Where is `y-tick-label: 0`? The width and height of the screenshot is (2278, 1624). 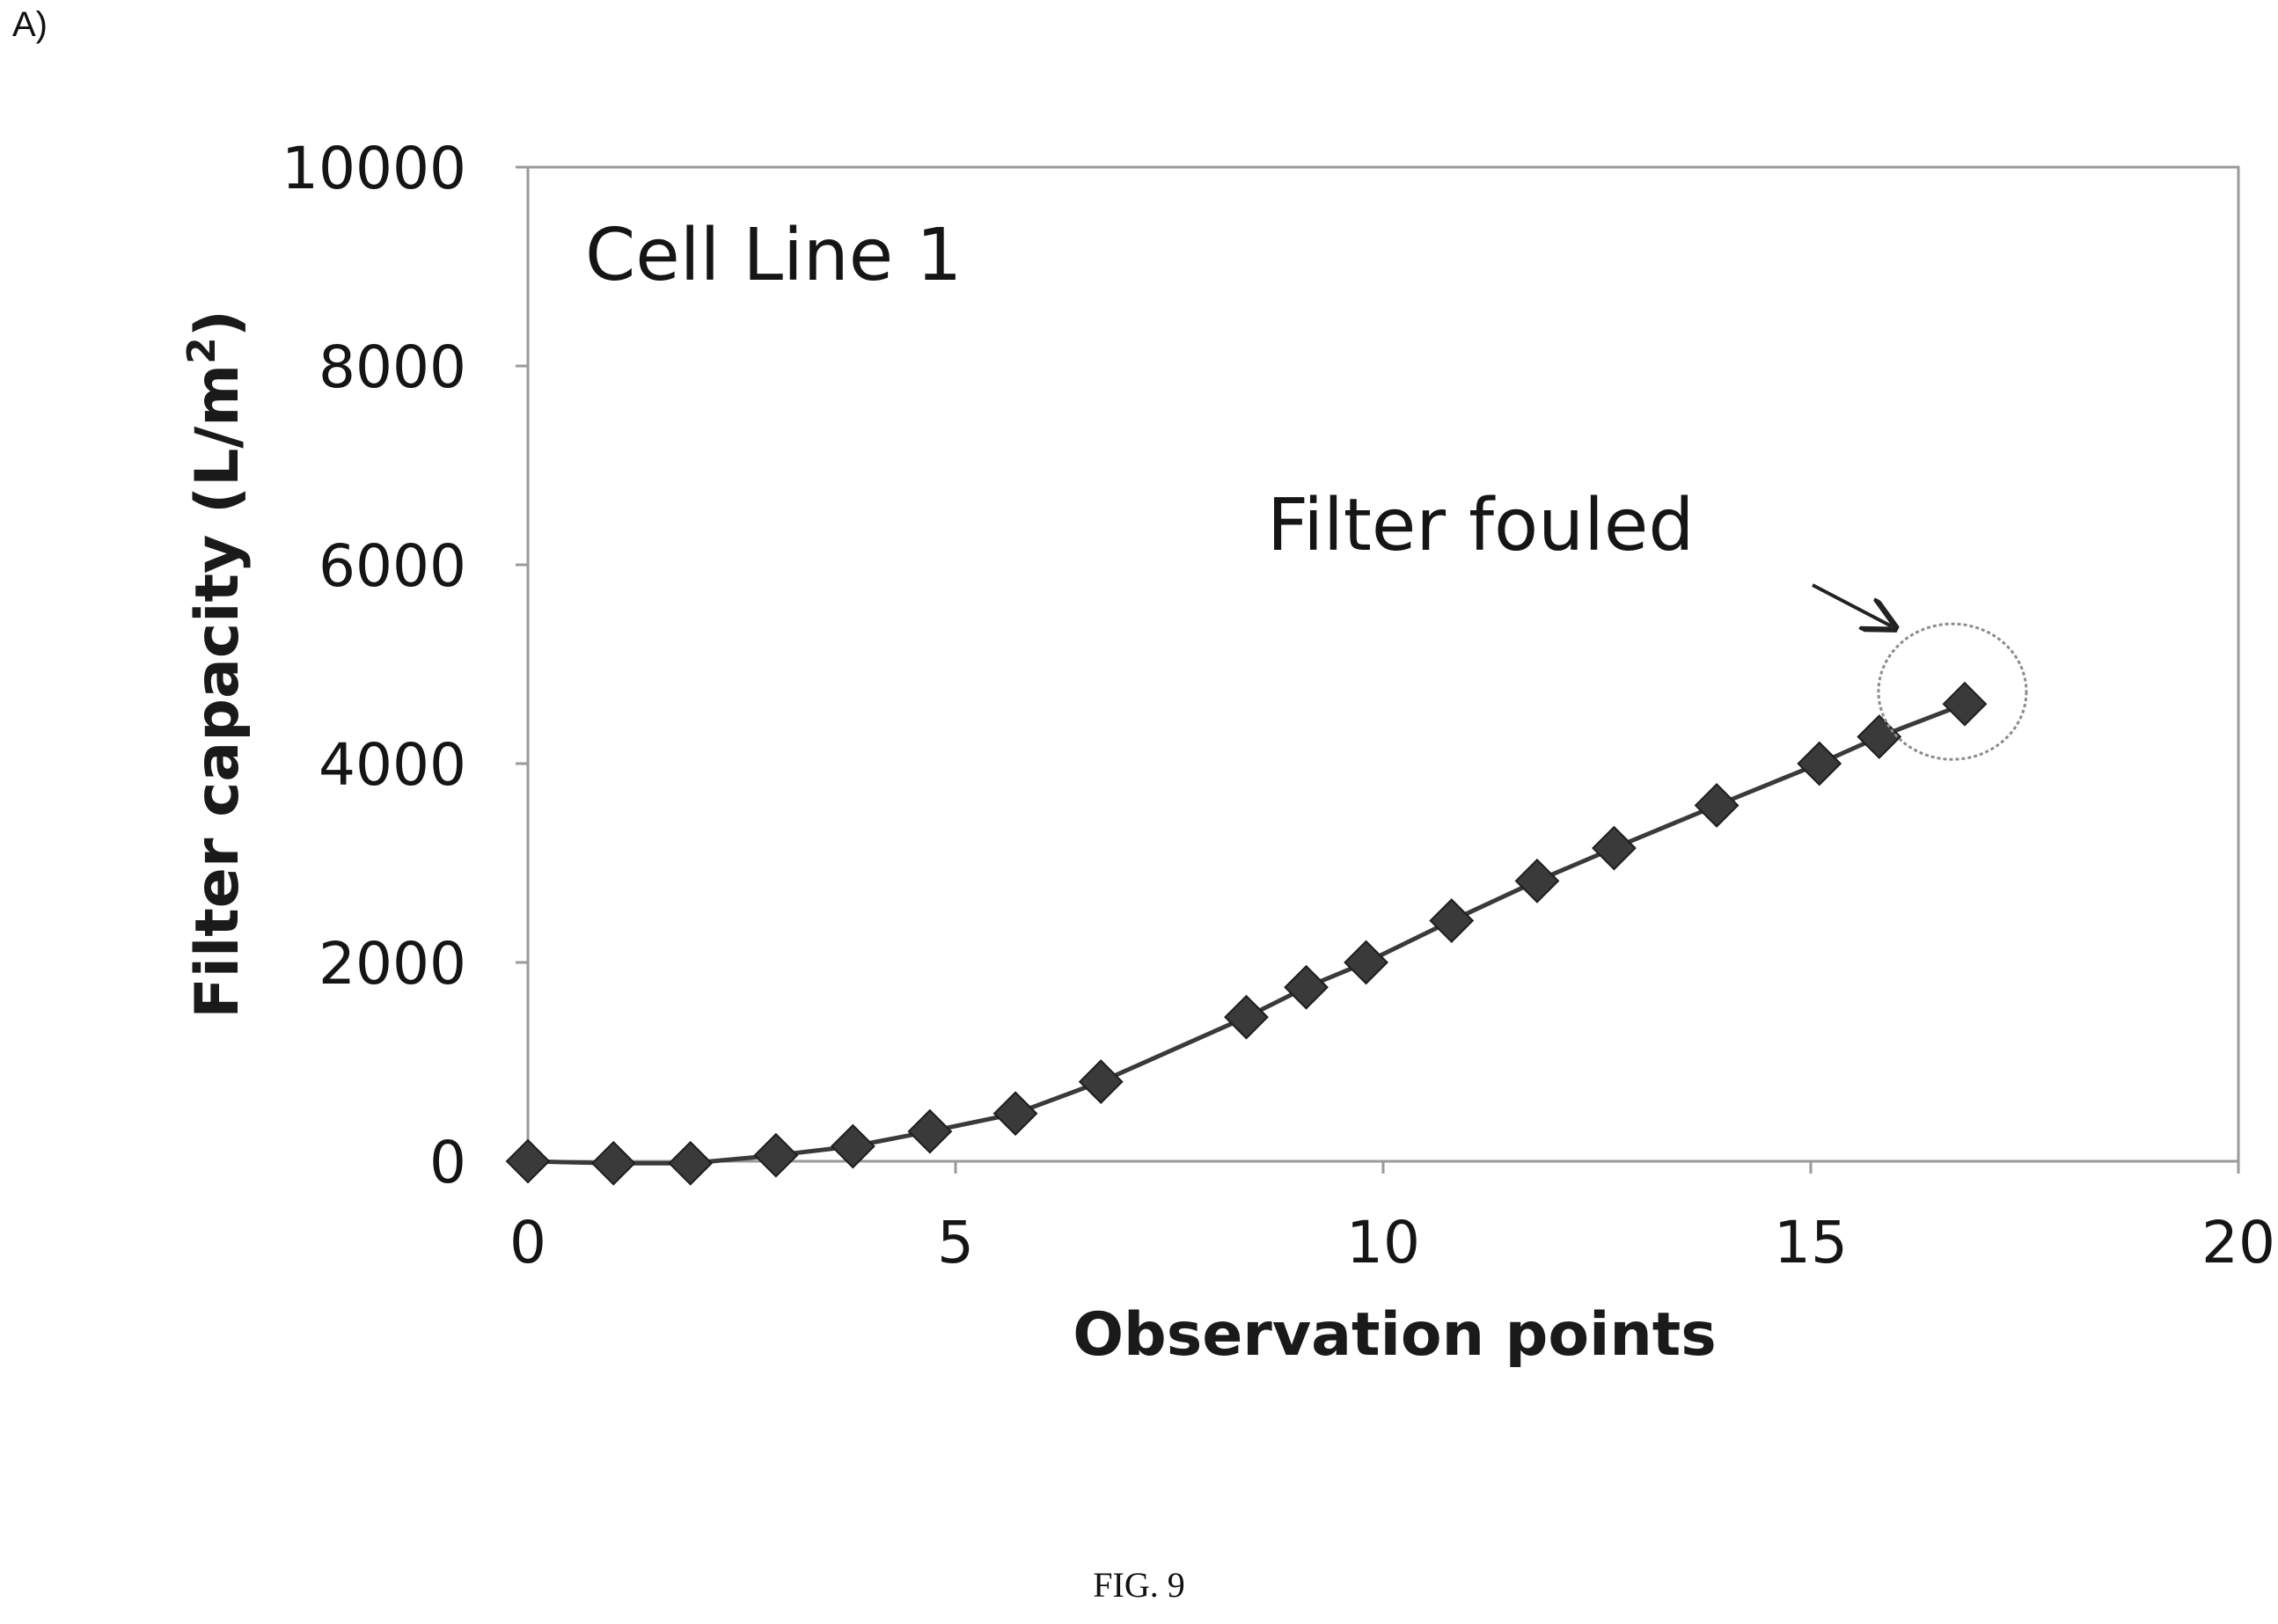
y-tick-label: 0 is located at coordinates (448, 1162).